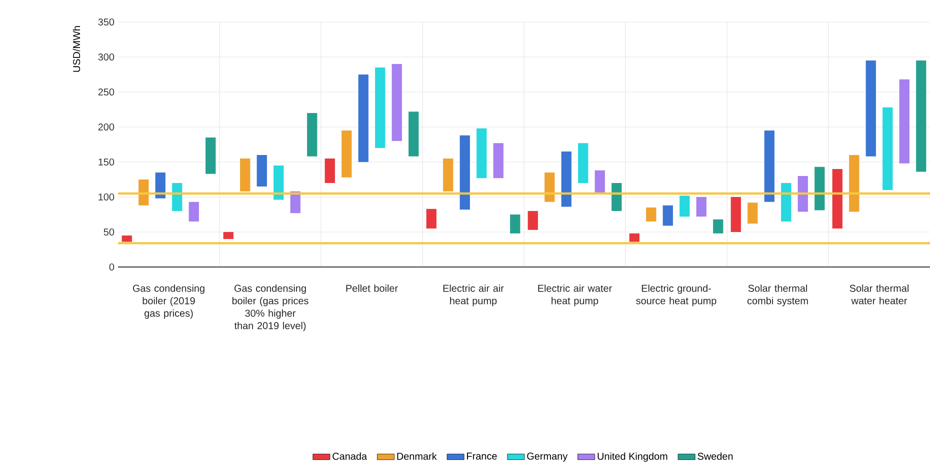 The image size is (930, 466). What do you see at coordinates (76, 49) in the screenshot?
I see `y-axis-title: USD/MWh` at bounding box center [76, 49].